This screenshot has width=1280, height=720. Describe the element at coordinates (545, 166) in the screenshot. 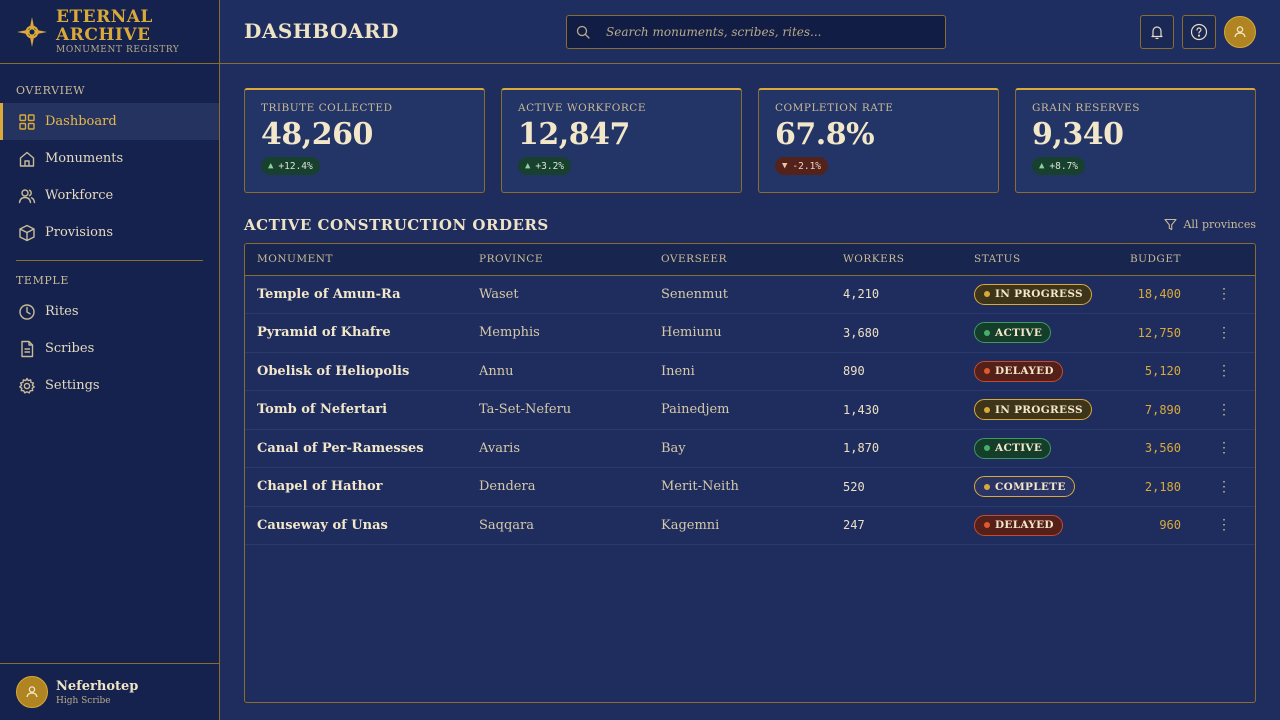

I see `stat-delta-badge: ▲ +3.2%` at that location.